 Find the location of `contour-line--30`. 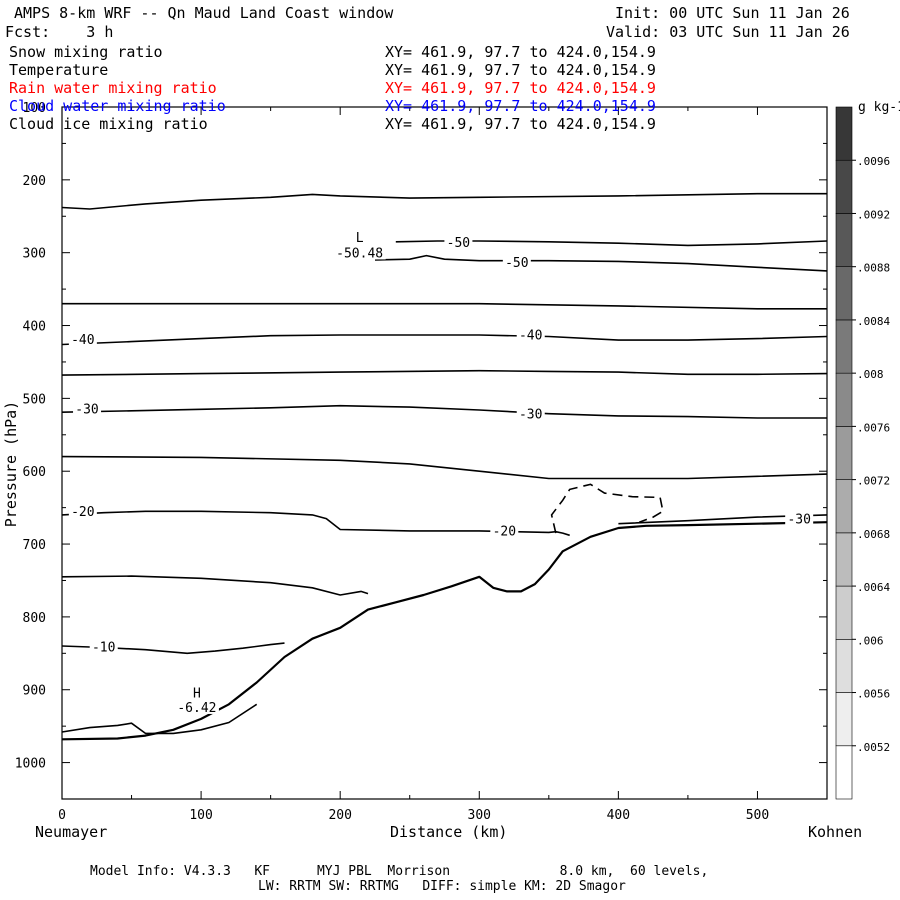

contour-line--30 is located at coordinates (444, 411).